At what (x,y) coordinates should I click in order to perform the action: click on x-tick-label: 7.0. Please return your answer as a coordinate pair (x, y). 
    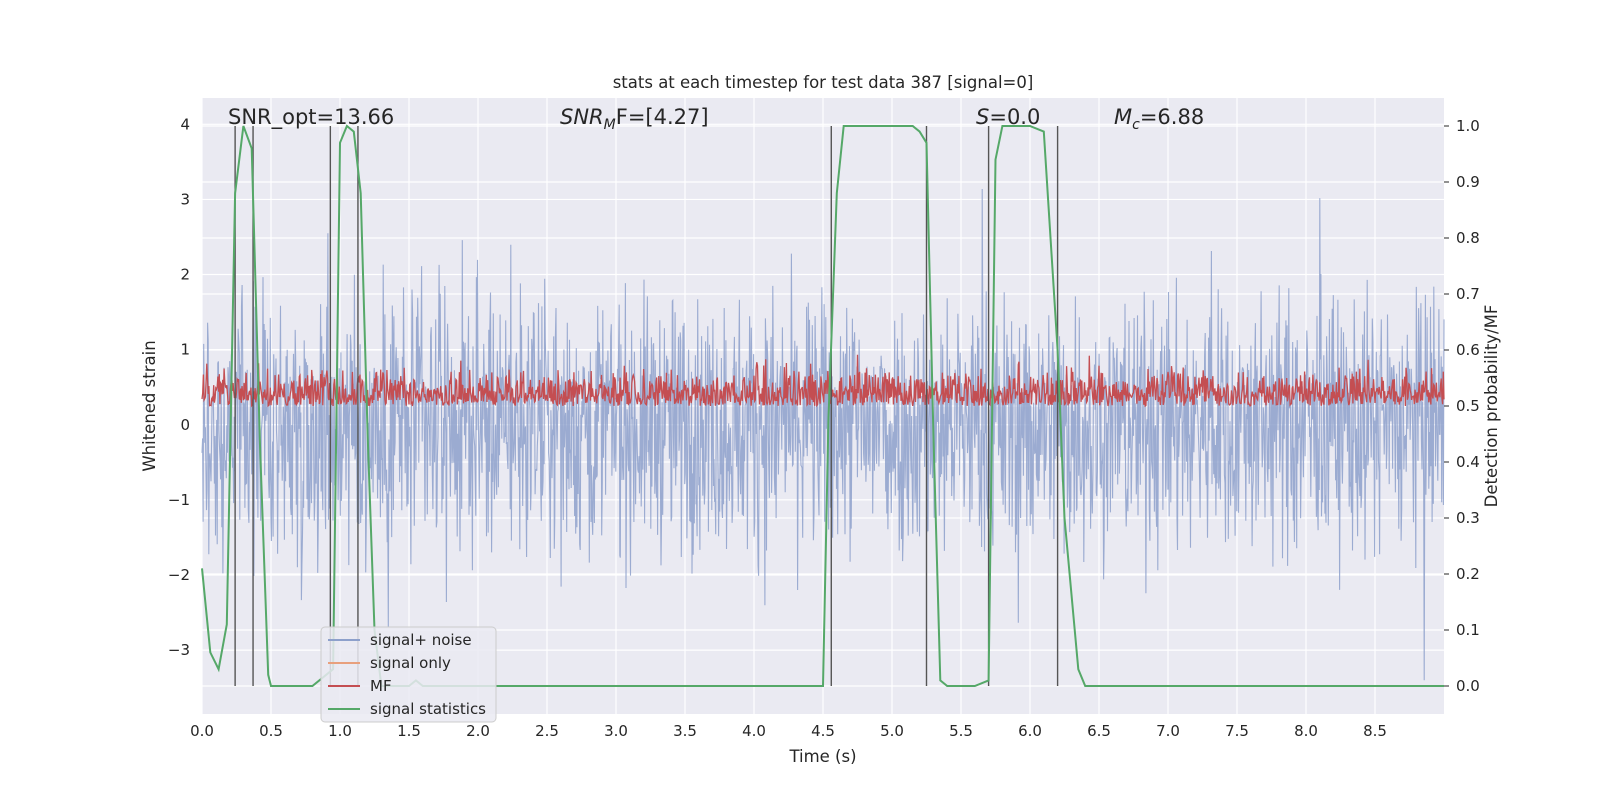
    Looking at the image, I should click on (1168, 731).